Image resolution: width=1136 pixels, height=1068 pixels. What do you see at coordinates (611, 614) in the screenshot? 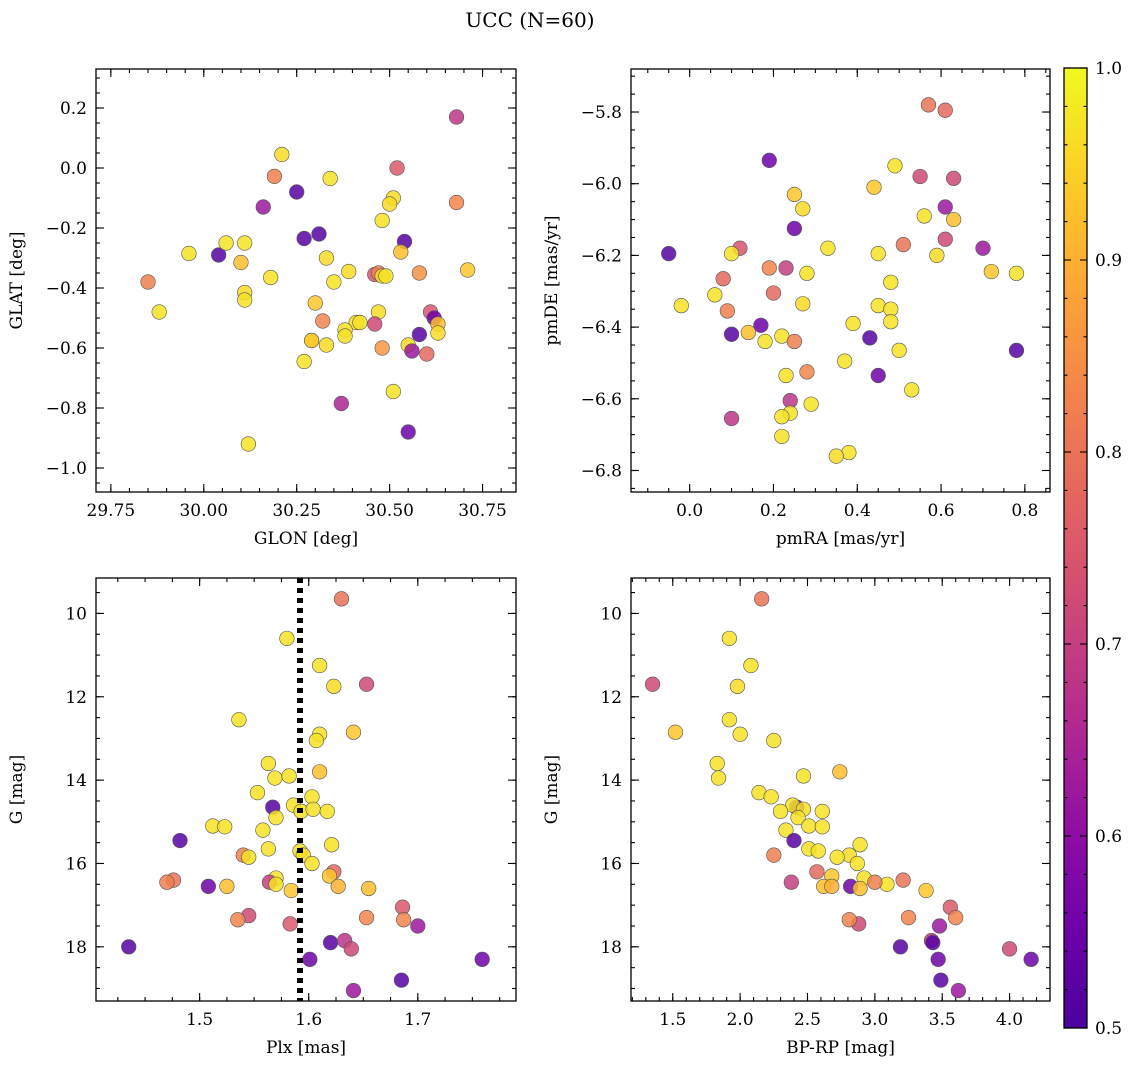
I see `y-tick-label: 10` at bounding box center [611, 614].